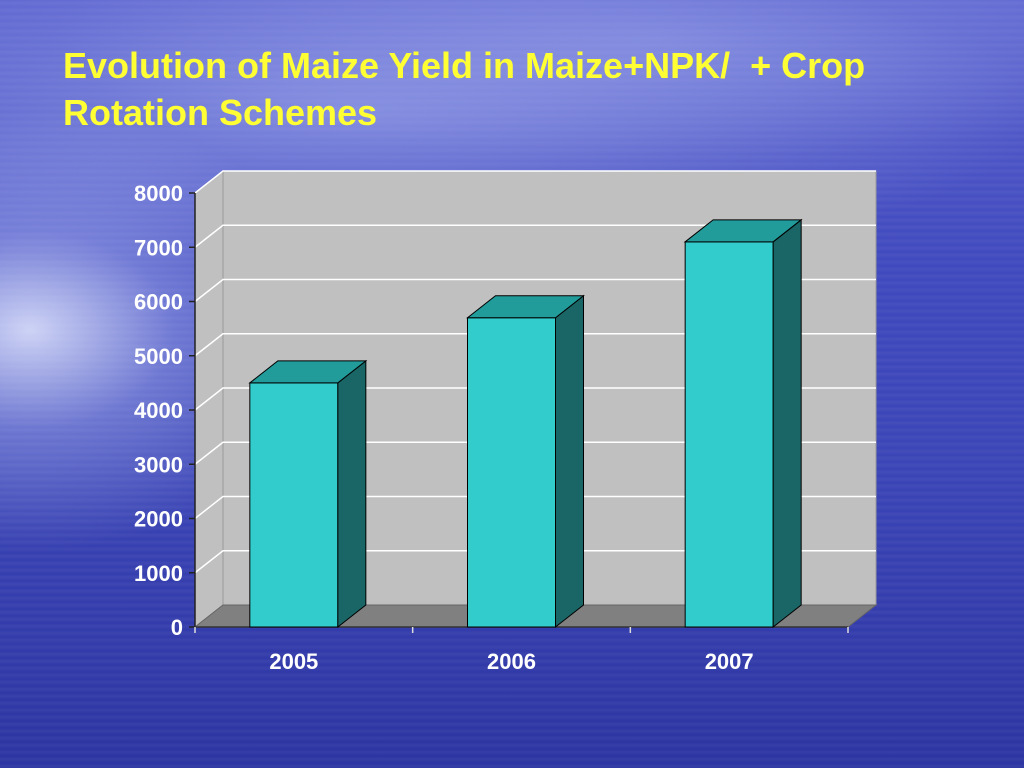 This screenshot has height=768, width=1024. Describe the element at coordinates (569, 461) in the screenshot. I see `bar-side-2006` at that location.